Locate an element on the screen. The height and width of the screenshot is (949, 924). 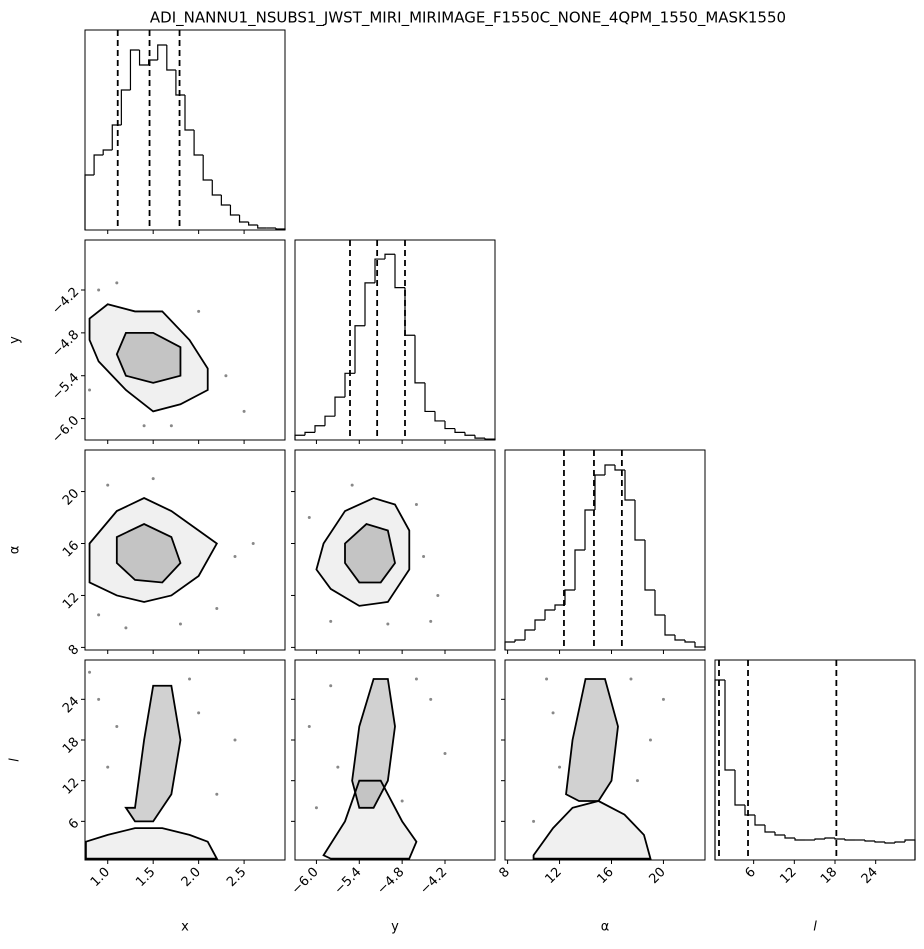
x-tick-label: 12 is located at coordinates (554, 876).